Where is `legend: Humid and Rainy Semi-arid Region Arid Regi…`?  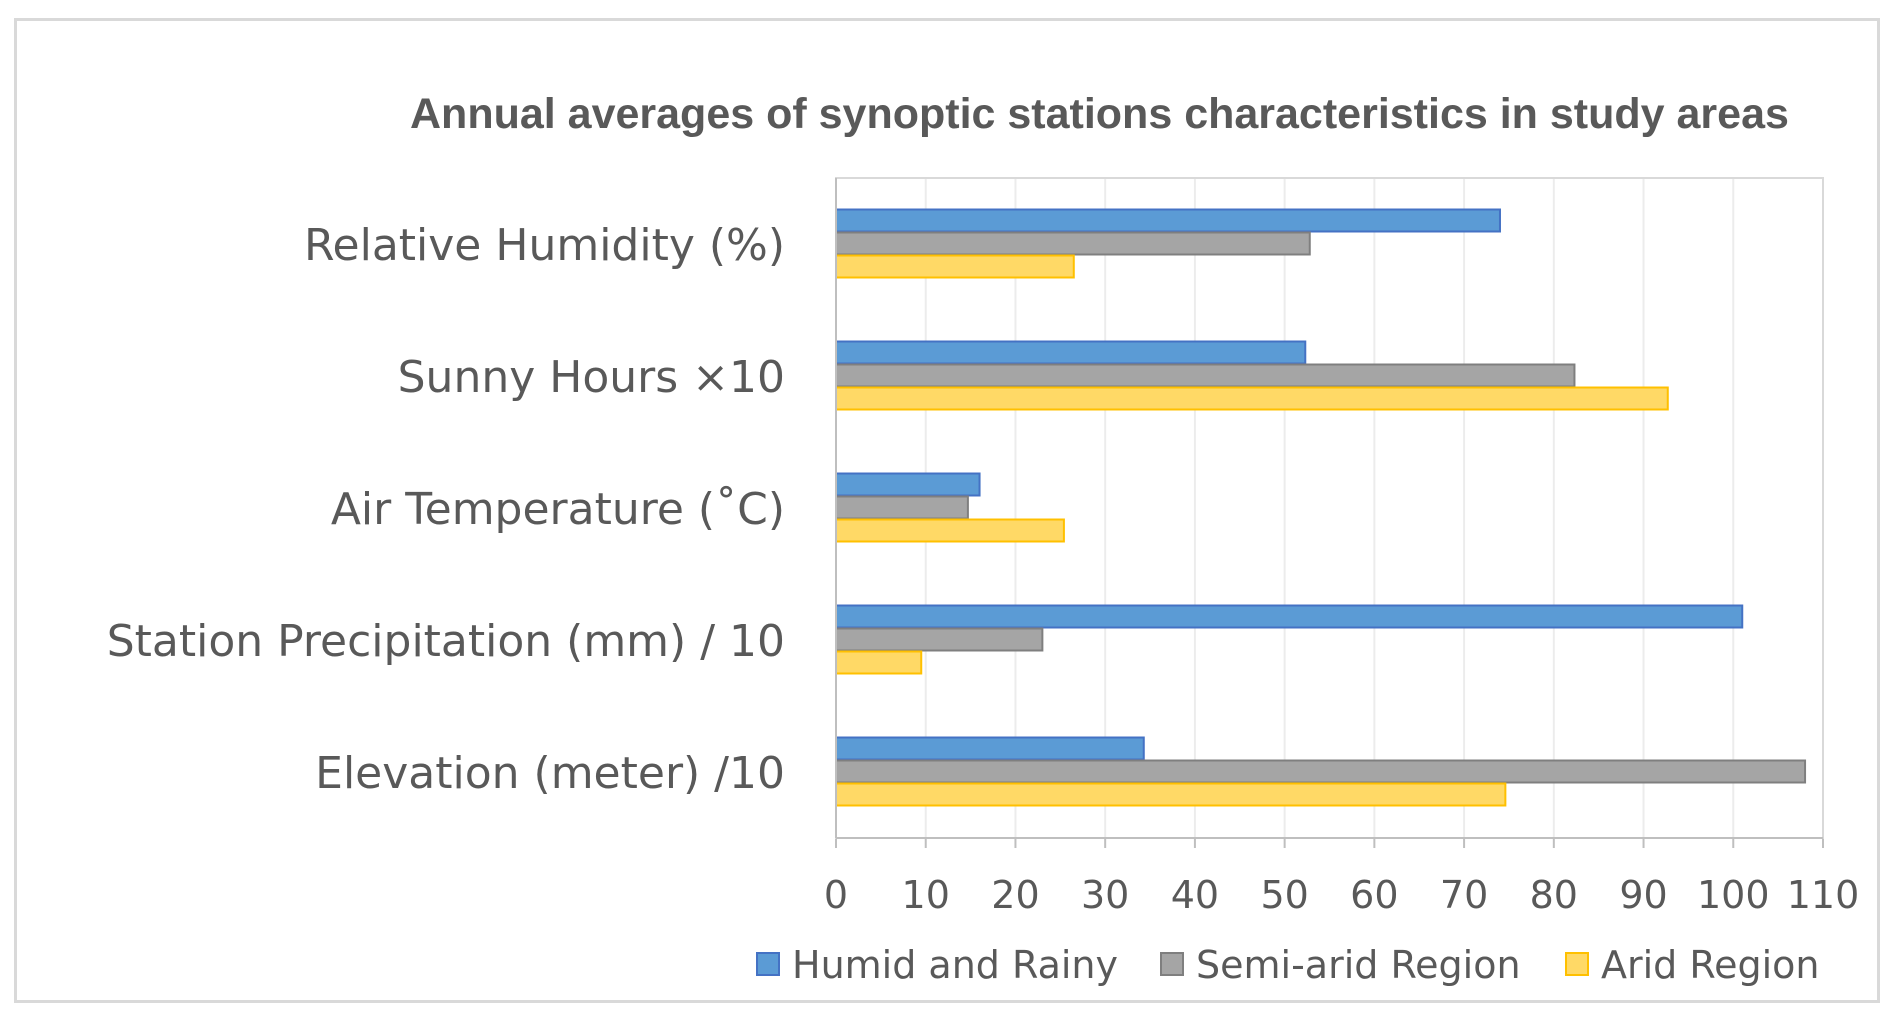
legend: Humid and Rainy Semi-arid Region Arid Regi… is located at coordinates (1287, 965).